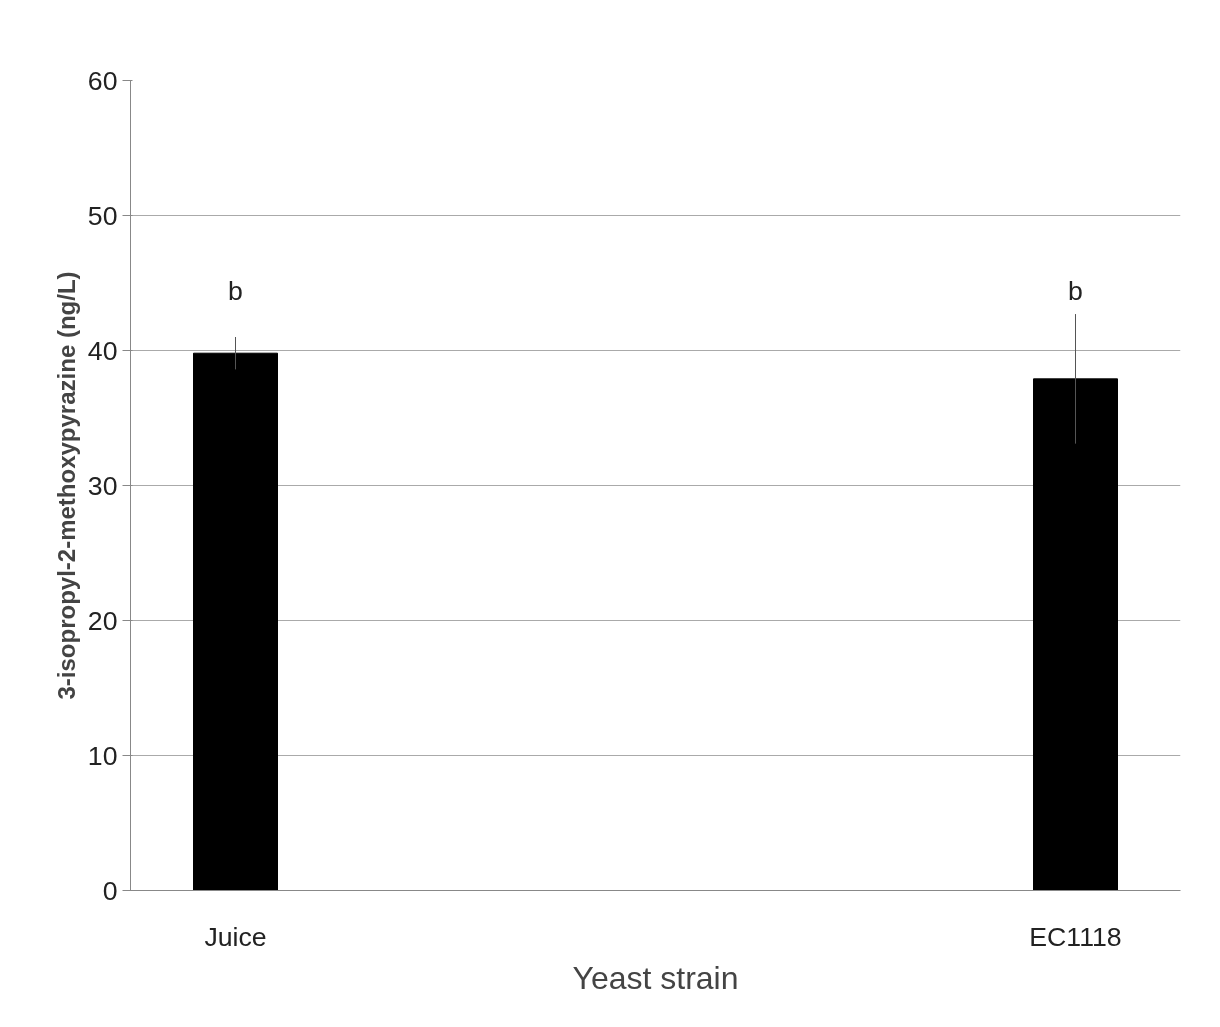 This screenshot has width=1220, height=1027. I want to click on y-axis-title: 3-isopropyl-2-methoxypyrazine (ng/L), so click(66, 485).